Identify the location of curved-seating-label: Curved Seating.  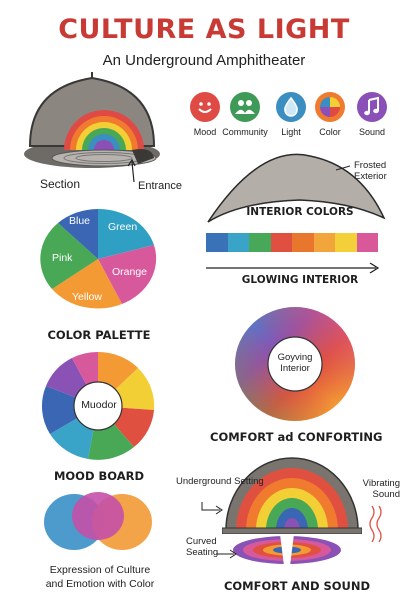
(202, 547).